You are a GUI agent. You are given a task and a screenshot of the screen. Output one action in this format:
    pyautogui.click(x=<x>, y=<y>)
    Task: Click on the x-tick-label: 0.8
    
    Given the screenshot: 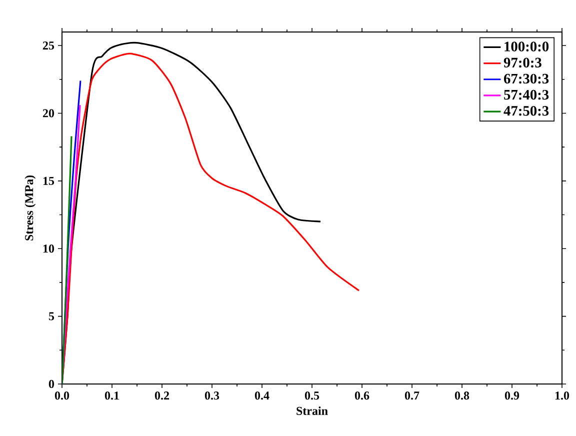 What is the action you would take?
    pyautogui.click(x=462, y=396)
    